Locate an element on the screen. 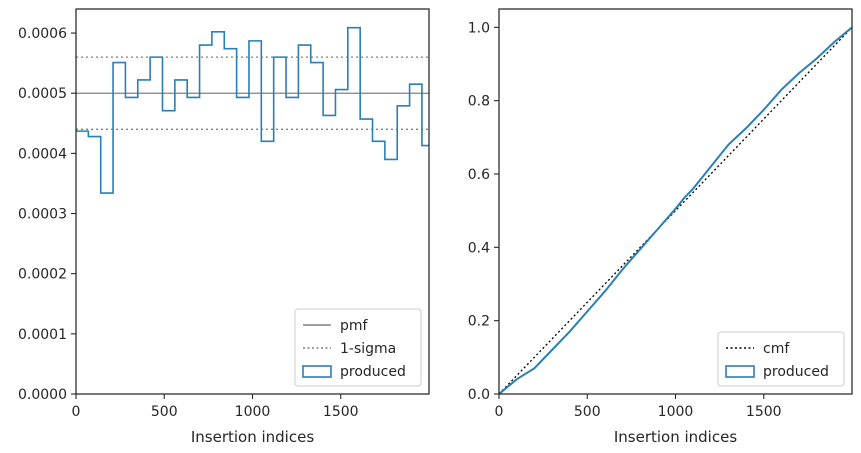  y-tick-label: 0.2 is located at coordinates (479, 322).